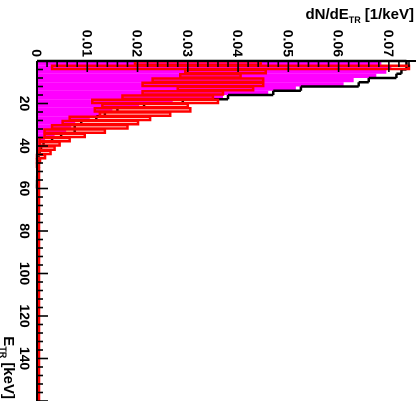 Image resolution: width=419 pixels, height=401 pixels. Describe the element at coordinates (25, 104) in the screenshot. I see `energy-tick-label: 20` at that location.